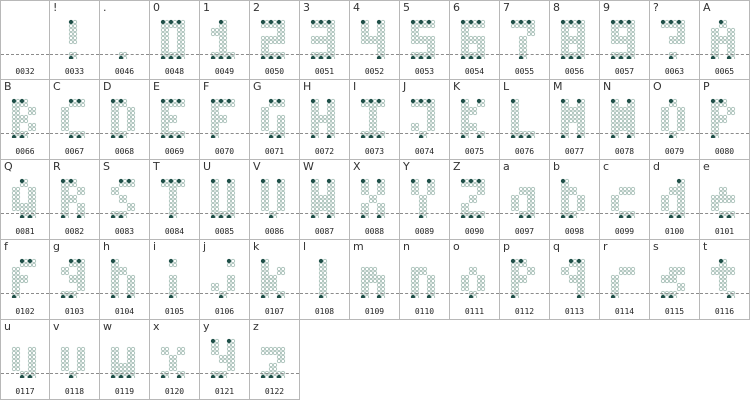  What do you see at coordinates (325, 280) in the screenshot?
I see `glyph-cell-lower-l: l 0108` at bounding box center [325, 280].